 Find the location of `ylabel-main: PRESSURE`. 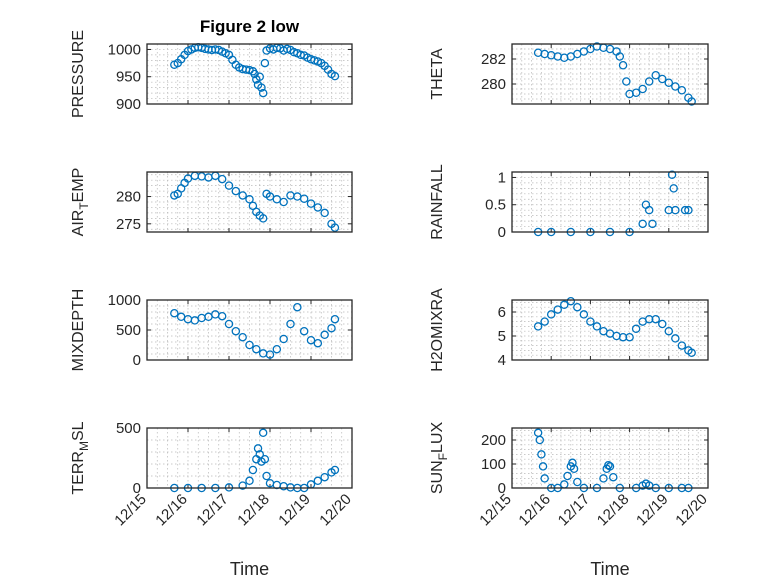

ylabel-main: PRESSURE is located at coordinates (78, 74).